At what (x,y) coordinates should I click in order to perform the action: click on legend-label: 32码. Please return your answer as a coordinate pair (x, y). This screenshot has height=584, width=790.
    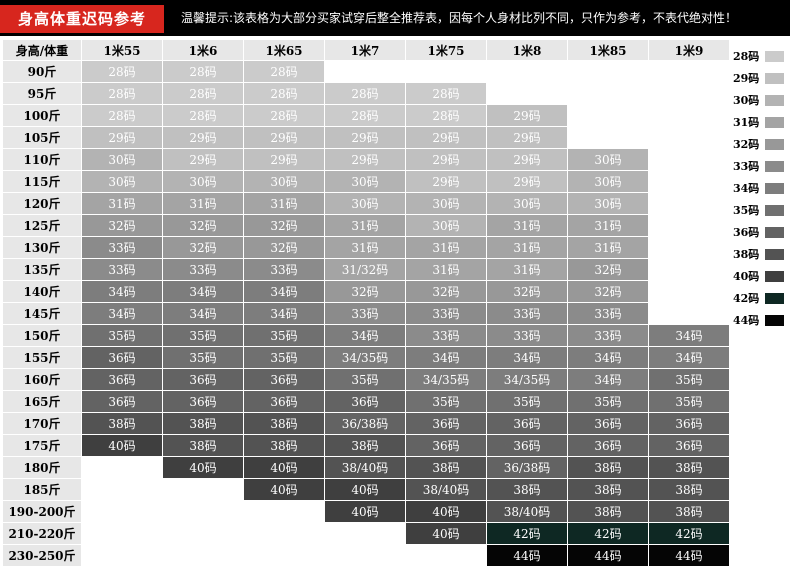
    Looking at the image, I should click on (746, 144).